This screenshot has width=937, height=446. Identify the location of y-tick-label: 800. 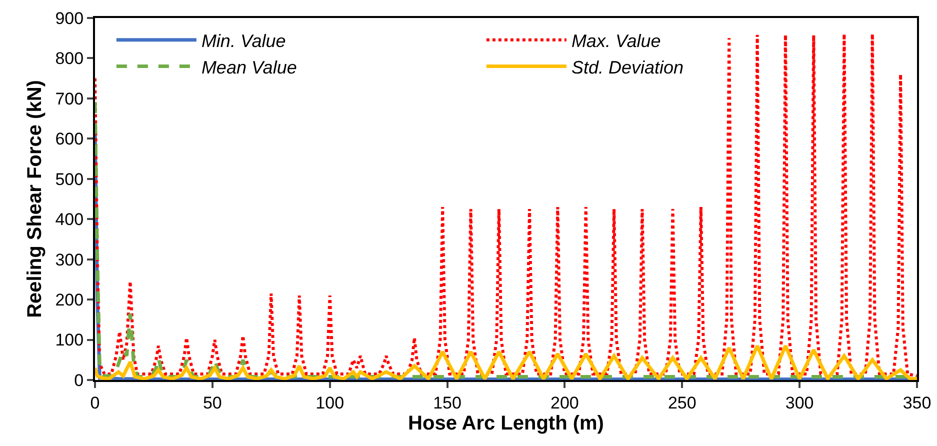
(69, 58).